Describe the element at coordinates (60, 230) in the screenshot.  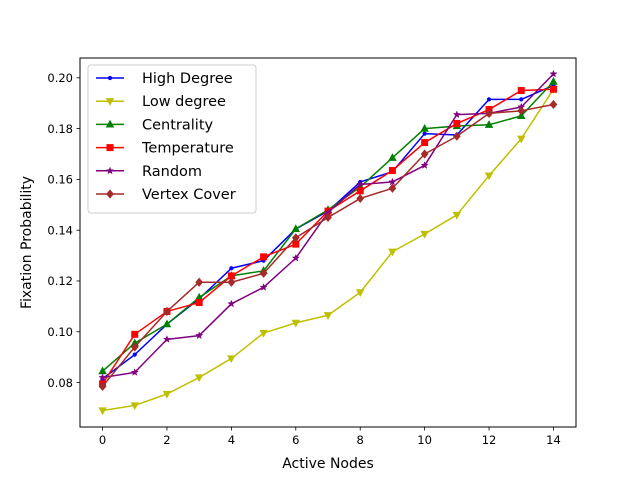
I see `y-tick-label: 0.14` at that location.